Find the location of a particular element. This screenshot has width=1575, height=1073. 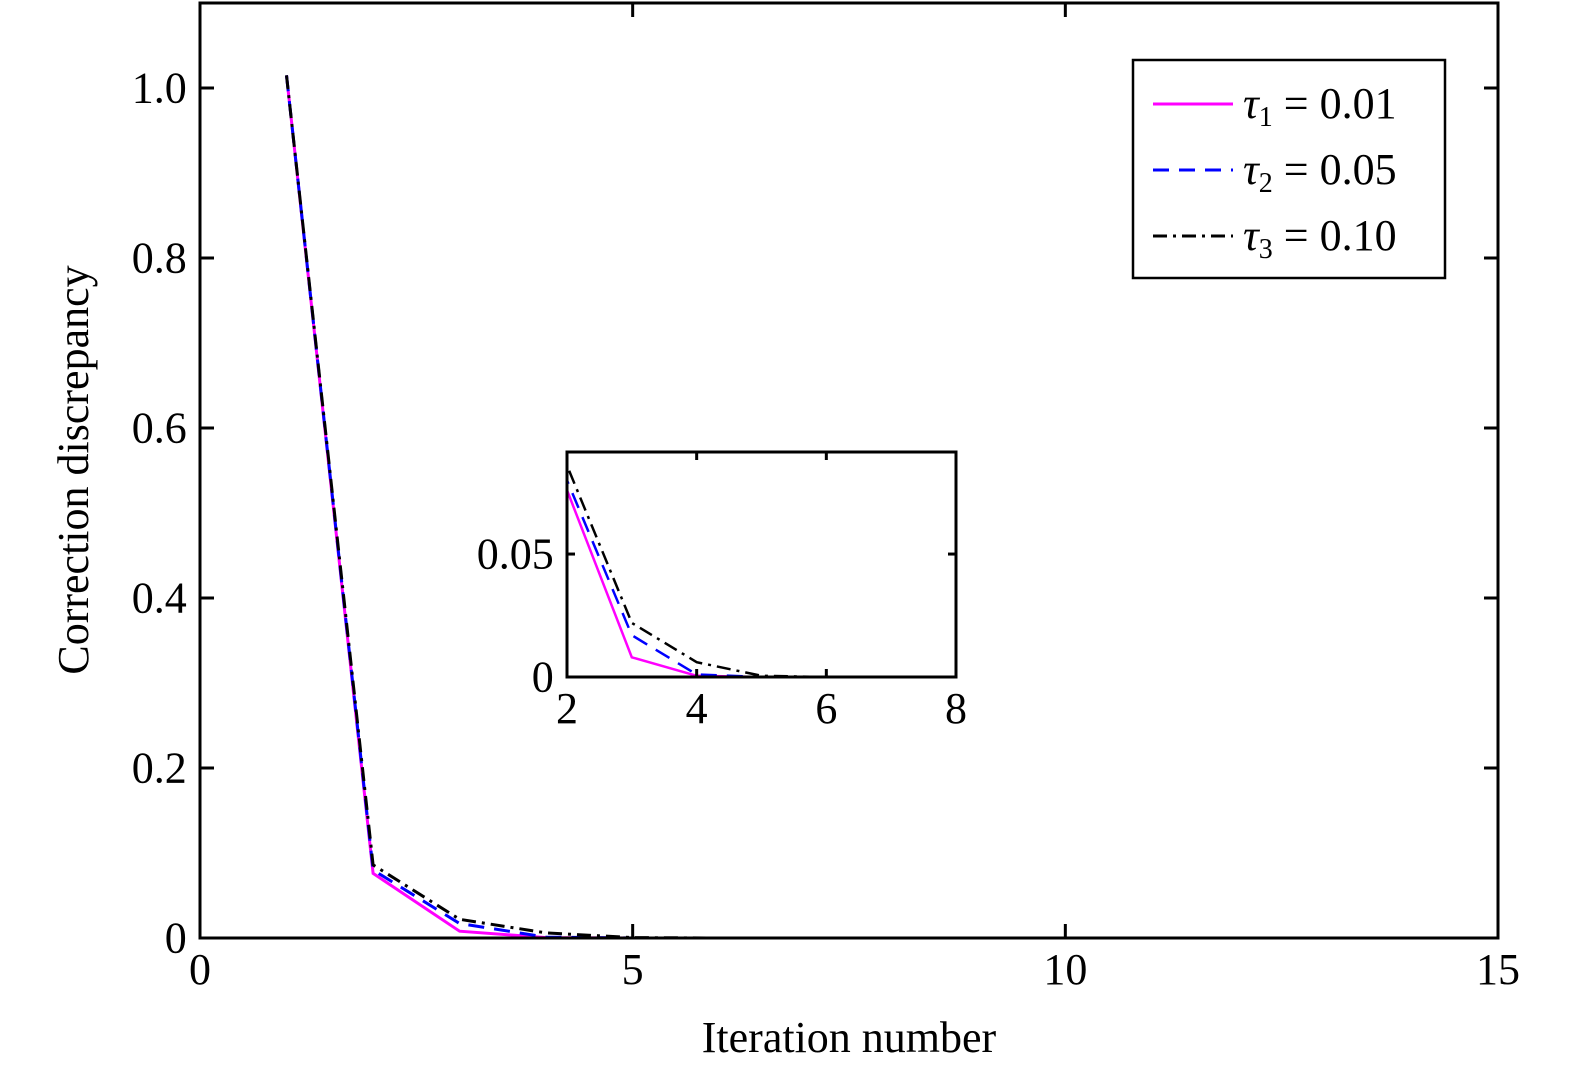

x-axis-label: Iteration number is located at coordinates (849, 1037).